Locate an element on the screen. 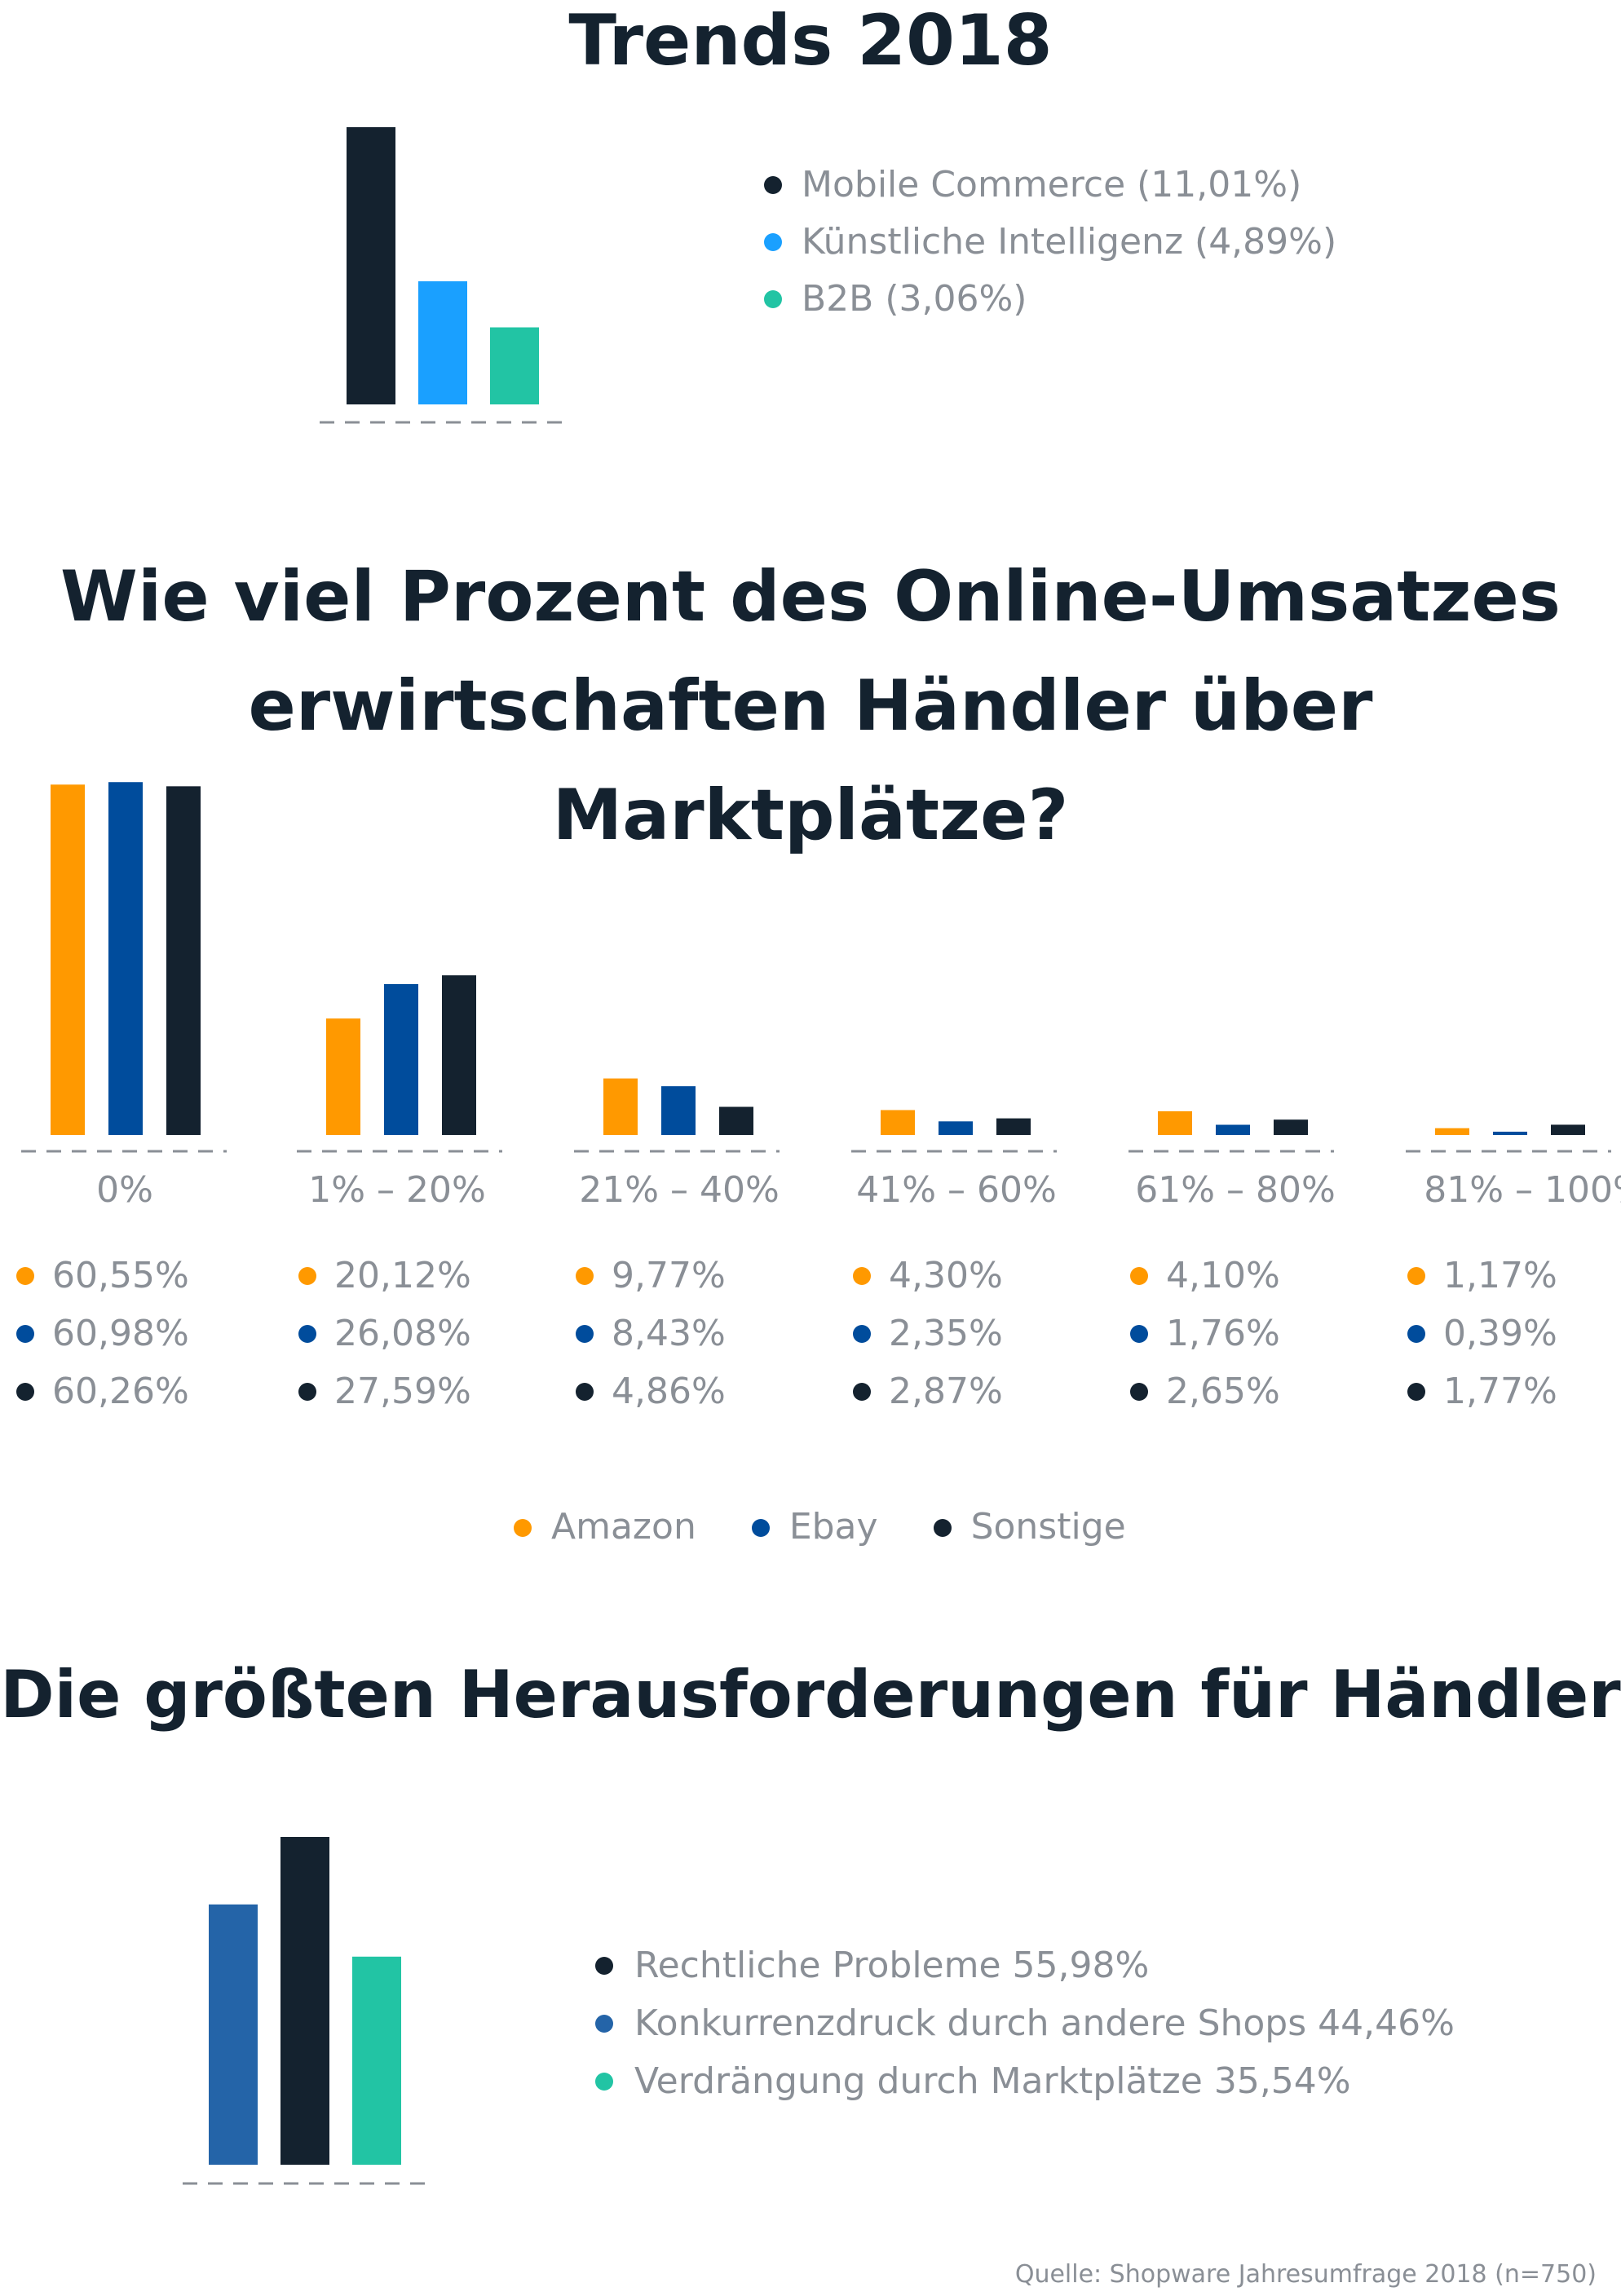 Image resolution: width=1621 pixels, height=2296 pixels. value-text: 1,76% is located at coordinates (1223, 1333).